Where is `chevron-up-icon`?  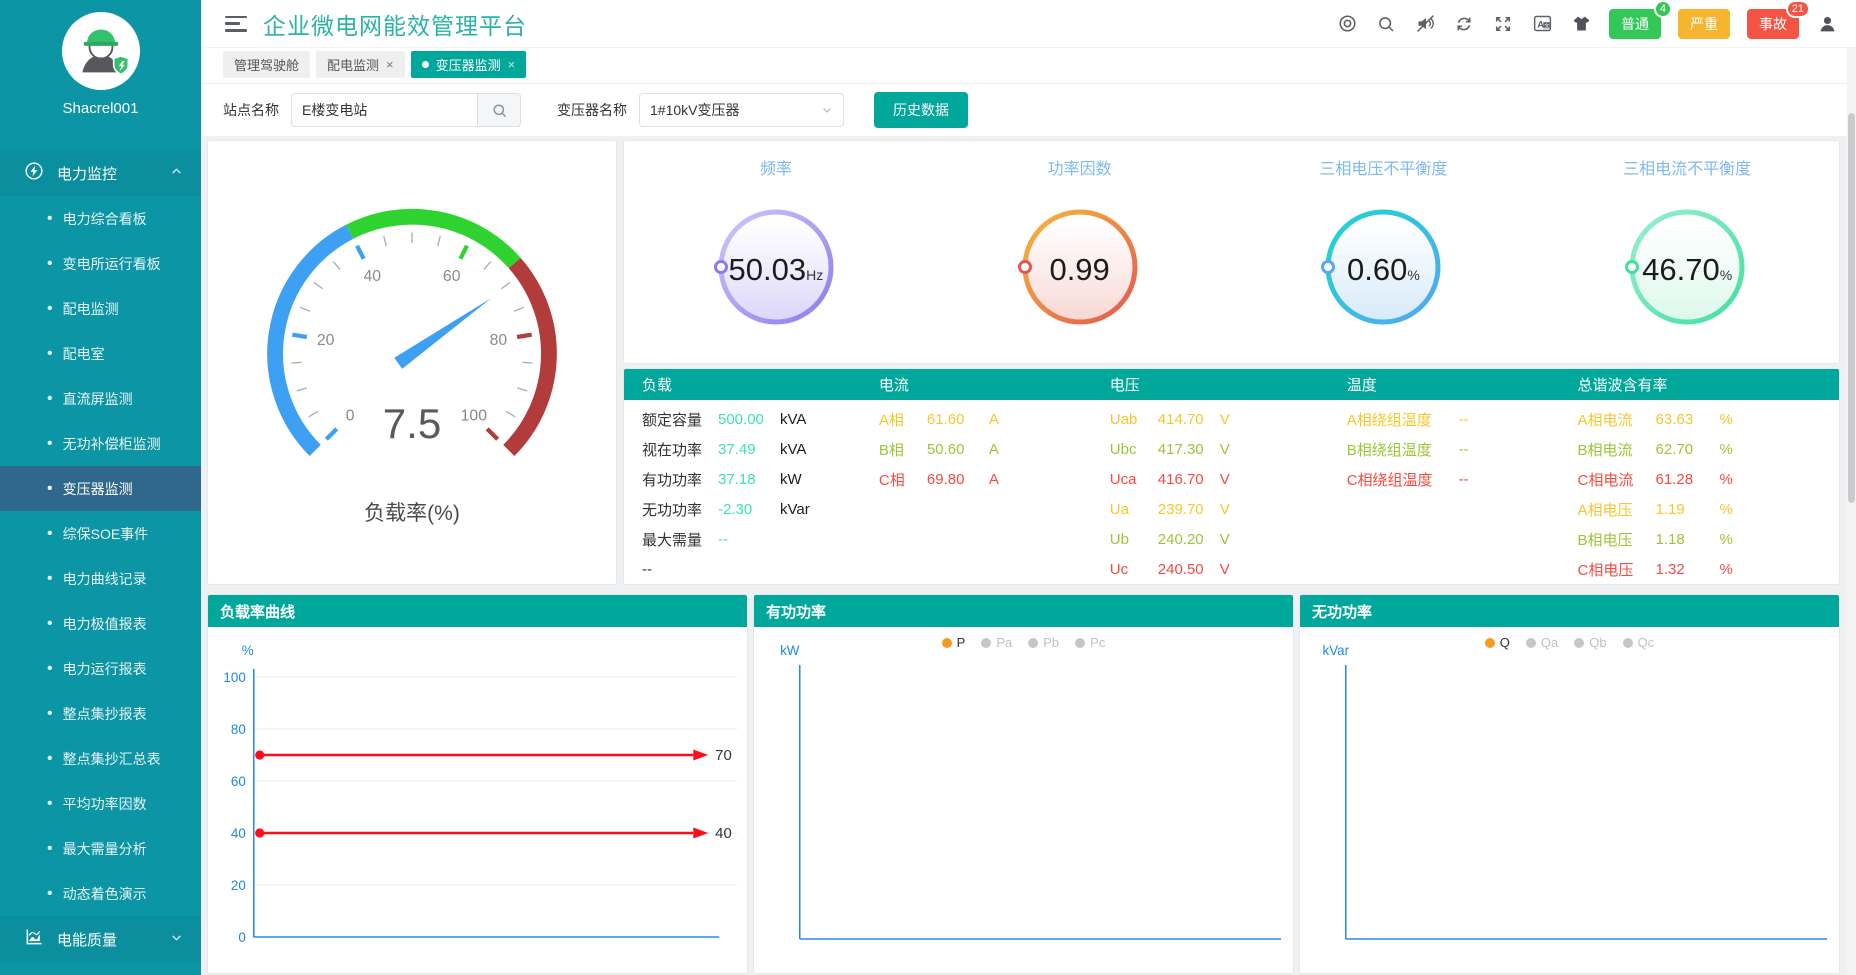
chevron-up-icon is located at coordinates (176, 173).